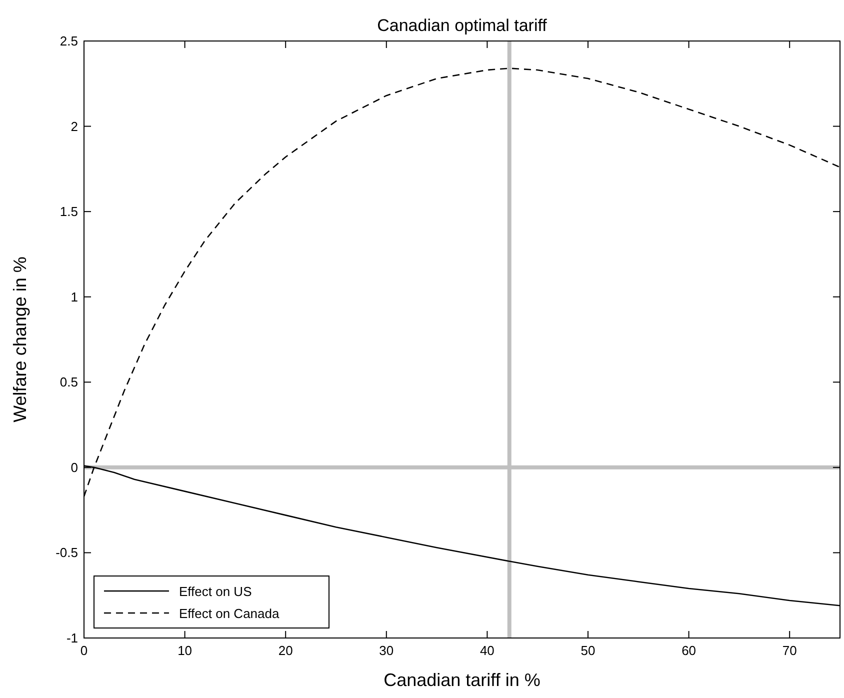  I want to click on x-tick-label: 50, so click(588, 650).